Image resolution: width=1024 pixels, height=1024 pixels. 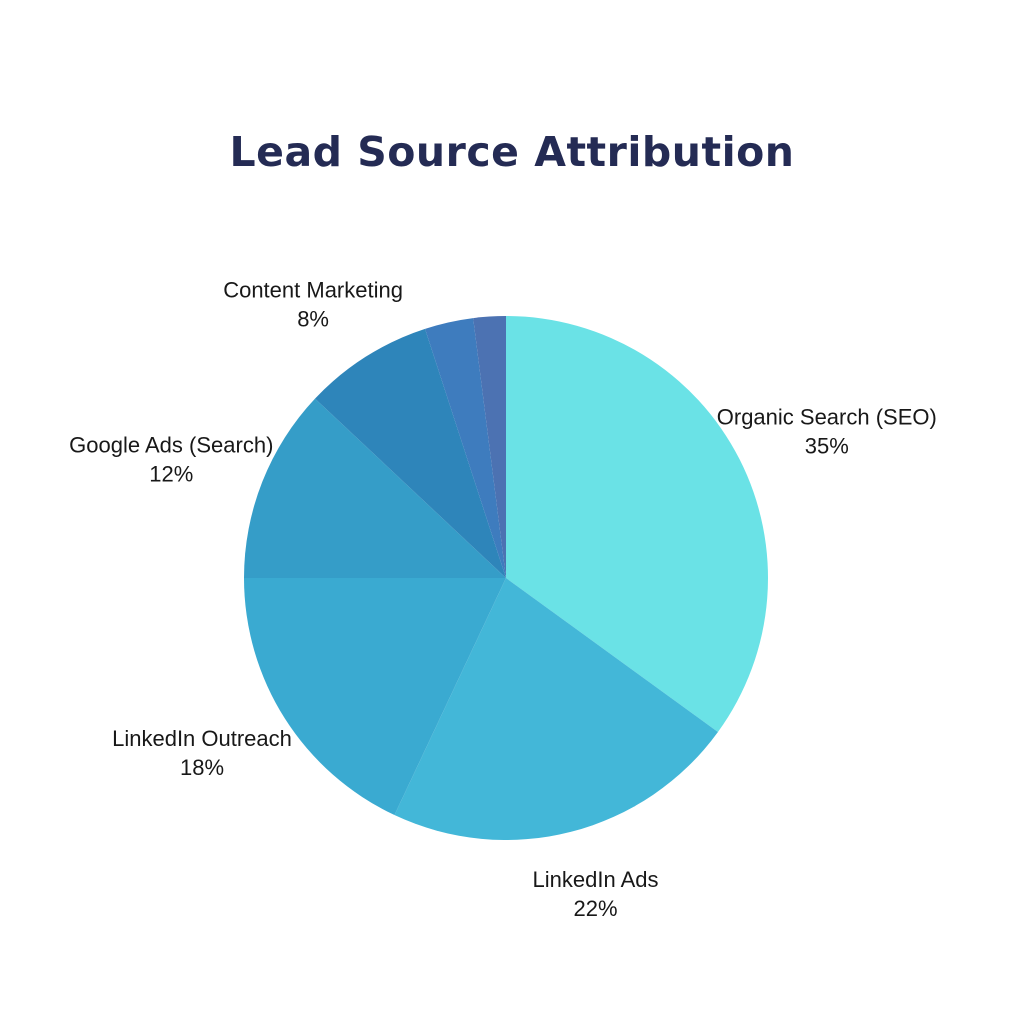 I want to click on pie-slice-linkedin-outreach, so click(x=375, y=697).